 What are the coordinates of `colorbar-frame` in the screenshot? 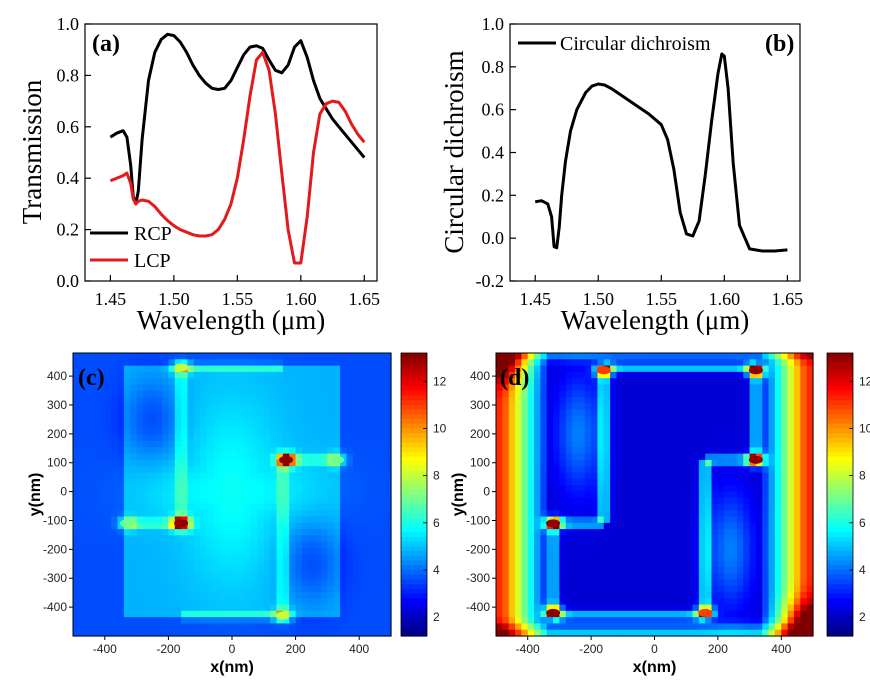 It's located at (840, 494).